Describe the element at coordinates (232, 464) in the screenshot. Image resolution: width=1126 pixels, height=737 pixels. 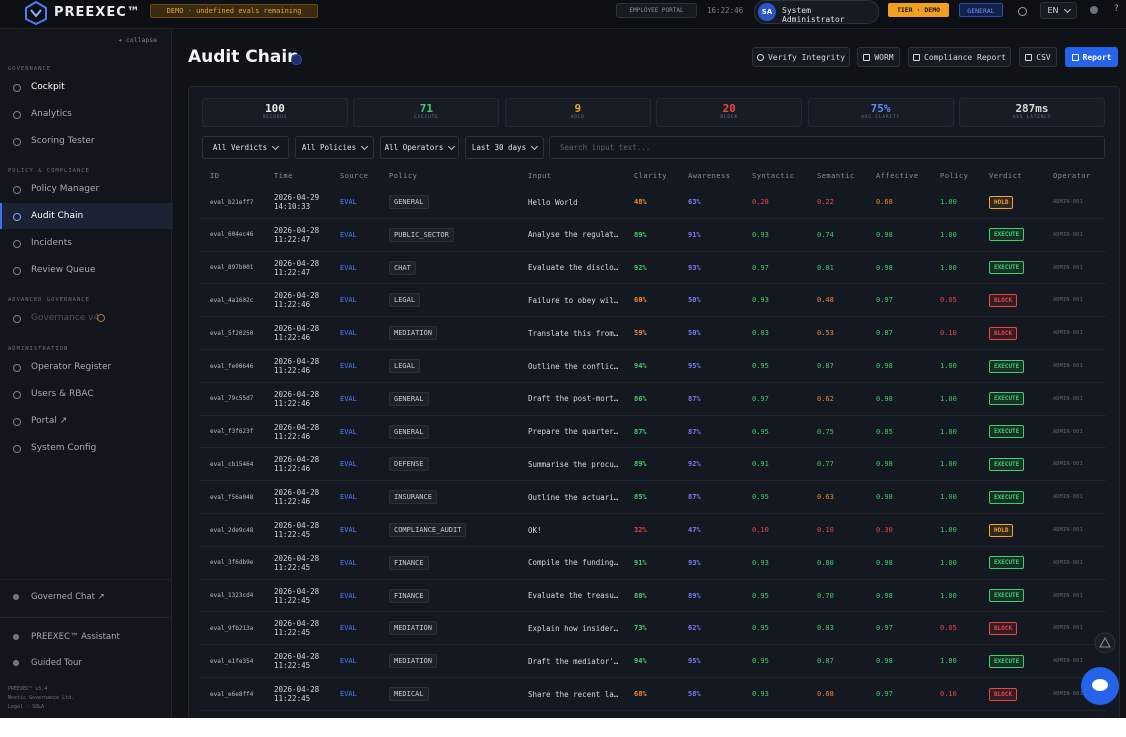
I see `cell-text: eval_cb15464` at that location.